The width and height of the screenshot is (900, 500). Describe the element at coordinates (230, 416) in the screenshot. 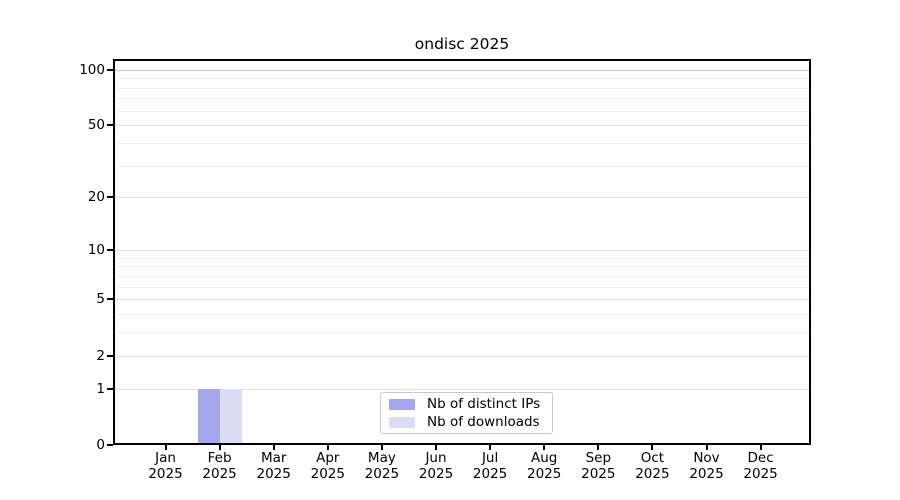

I see `bar-downloads` at that location.